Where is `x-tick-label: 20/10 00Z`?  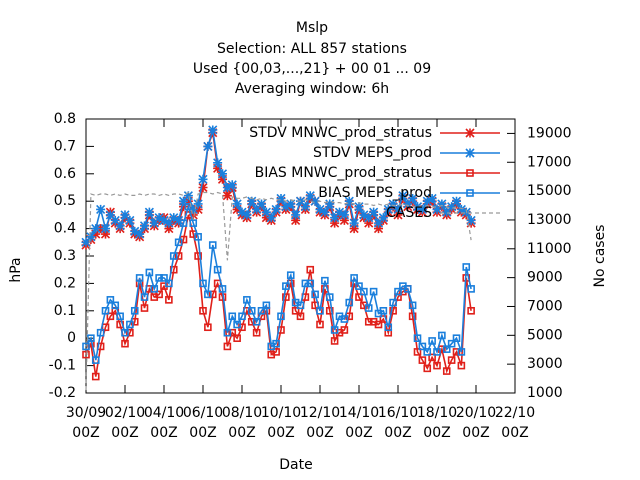 x-tick-label: 20/10 00Z is located at coordinates (476, 423).